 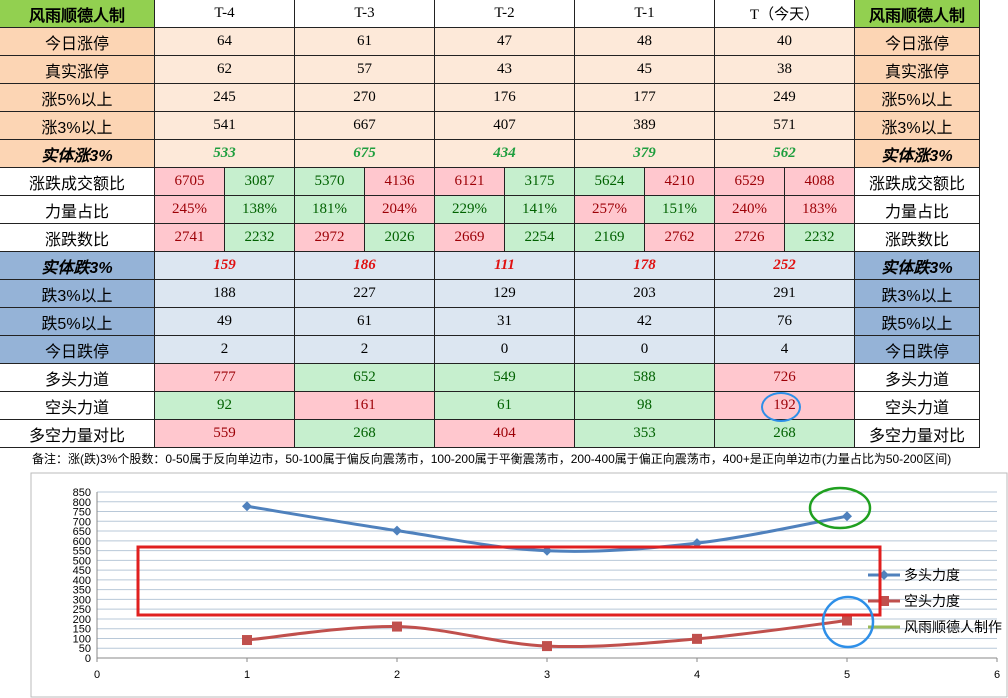 What do you see at coordinates (397, 675) in the screenshot?
I see `x-tick-label: 2` at bounding box center [397, 675].